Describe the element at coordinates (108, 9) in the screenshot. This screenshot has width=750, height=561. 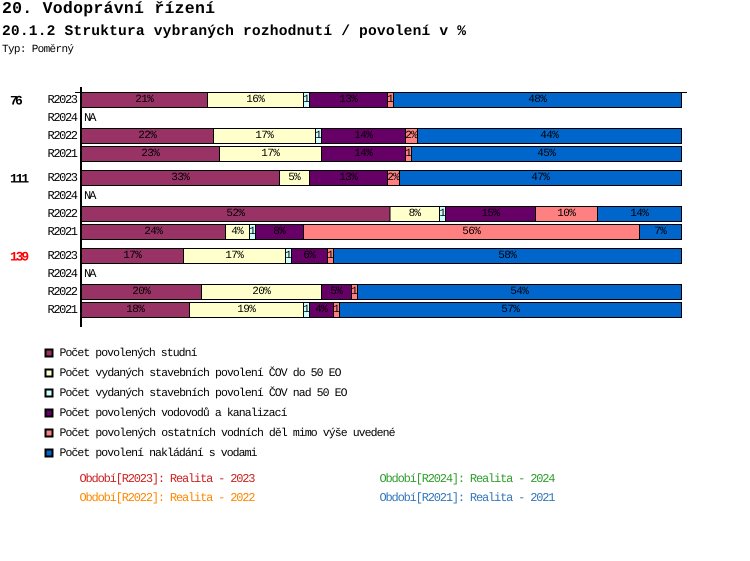
I see `svg-text: 20. Vodoprávní řízení` at that location.